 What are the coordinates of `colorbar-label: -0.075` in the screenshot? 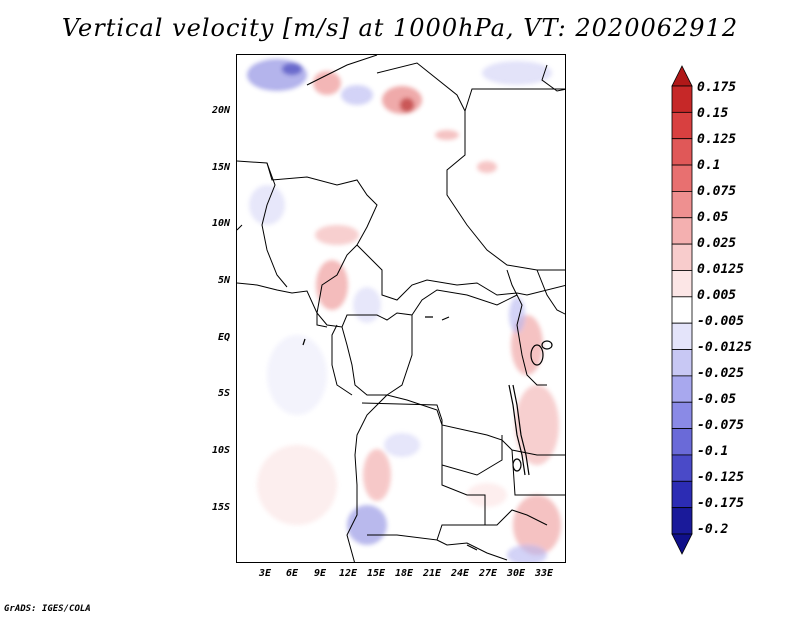 It's located at (720, 425).